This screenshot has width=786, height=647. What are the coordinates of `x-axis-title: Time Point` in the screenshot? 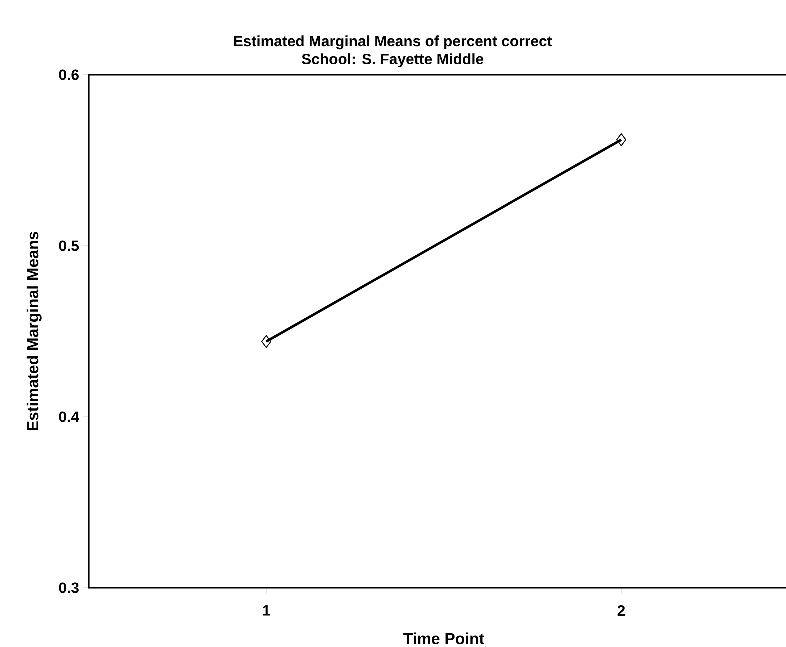 It's located at (444, 638).